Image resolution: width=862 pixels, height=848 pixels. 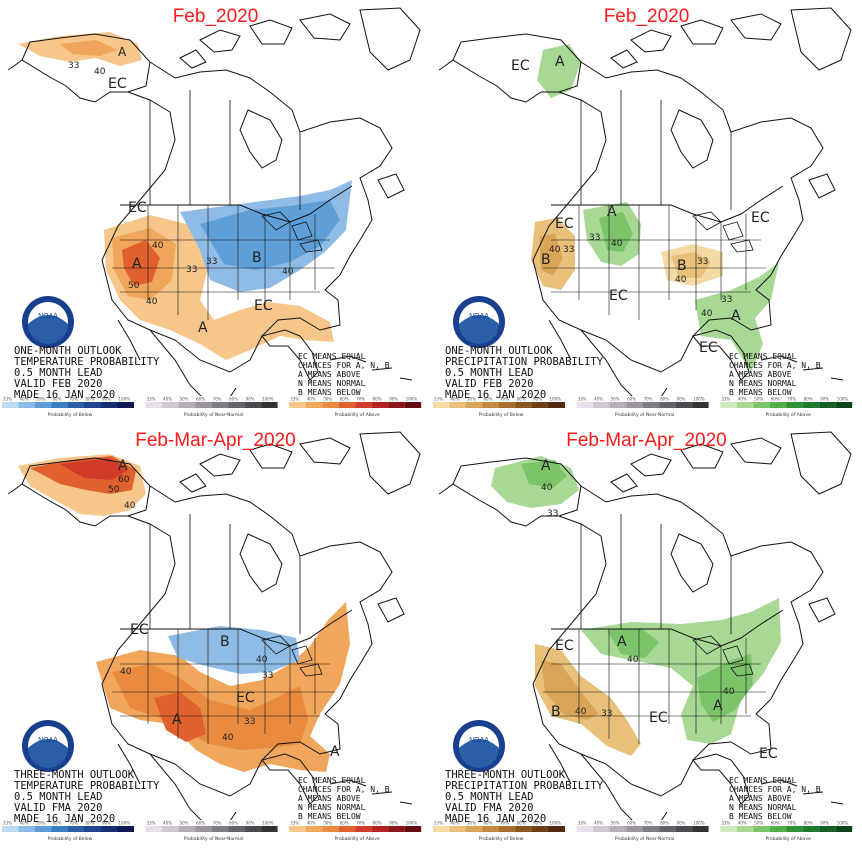 I want to click on colorbar-group-label: Probability of Above, so click(x=788, y=415).